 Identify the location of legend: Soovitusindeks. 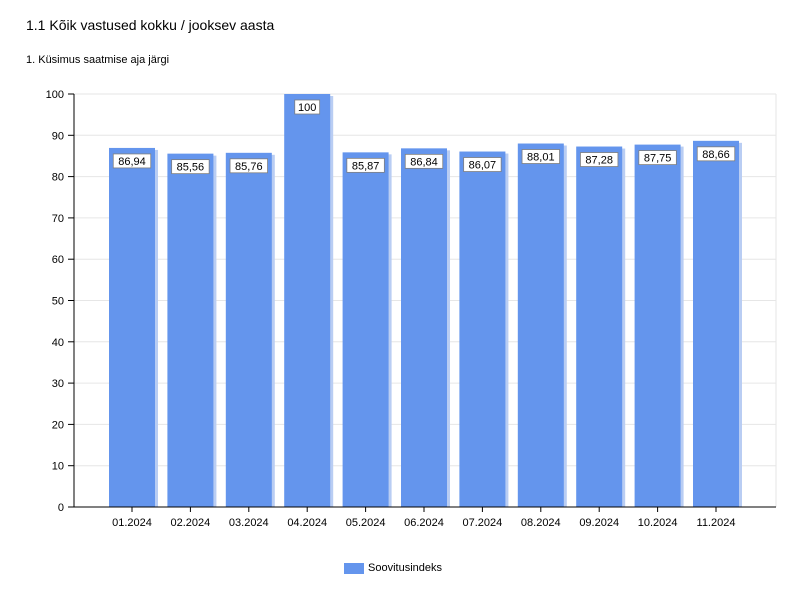
(393, 568).